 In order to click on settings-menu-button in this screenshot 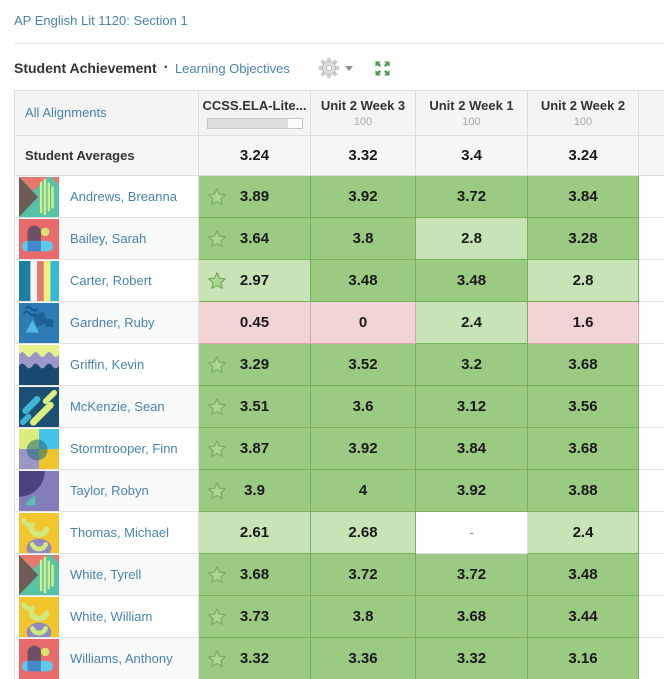, I will do `click(335, 68)`.